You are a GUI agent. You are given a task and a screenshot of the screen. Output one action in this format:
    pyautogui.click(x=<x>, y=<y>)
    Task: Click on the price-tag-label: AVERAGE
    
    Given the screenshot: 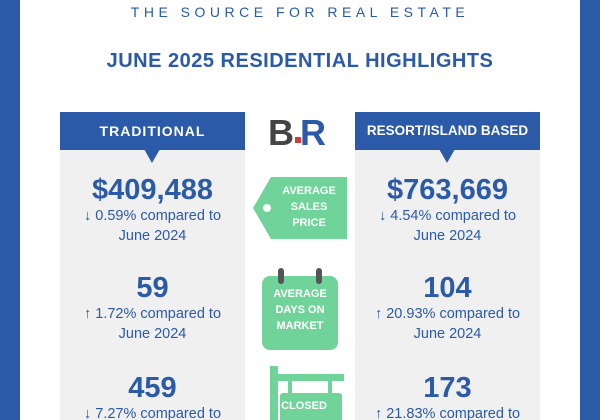 What is the action you would take?
    pyautogui.click(x=309, y=191)
    